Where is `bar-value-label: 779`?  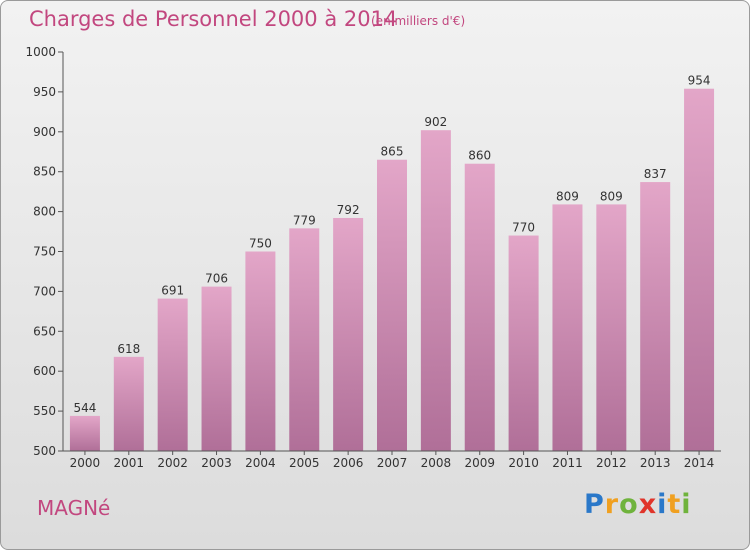 bar-value-label: 779 is located at coordinates (304, 220).